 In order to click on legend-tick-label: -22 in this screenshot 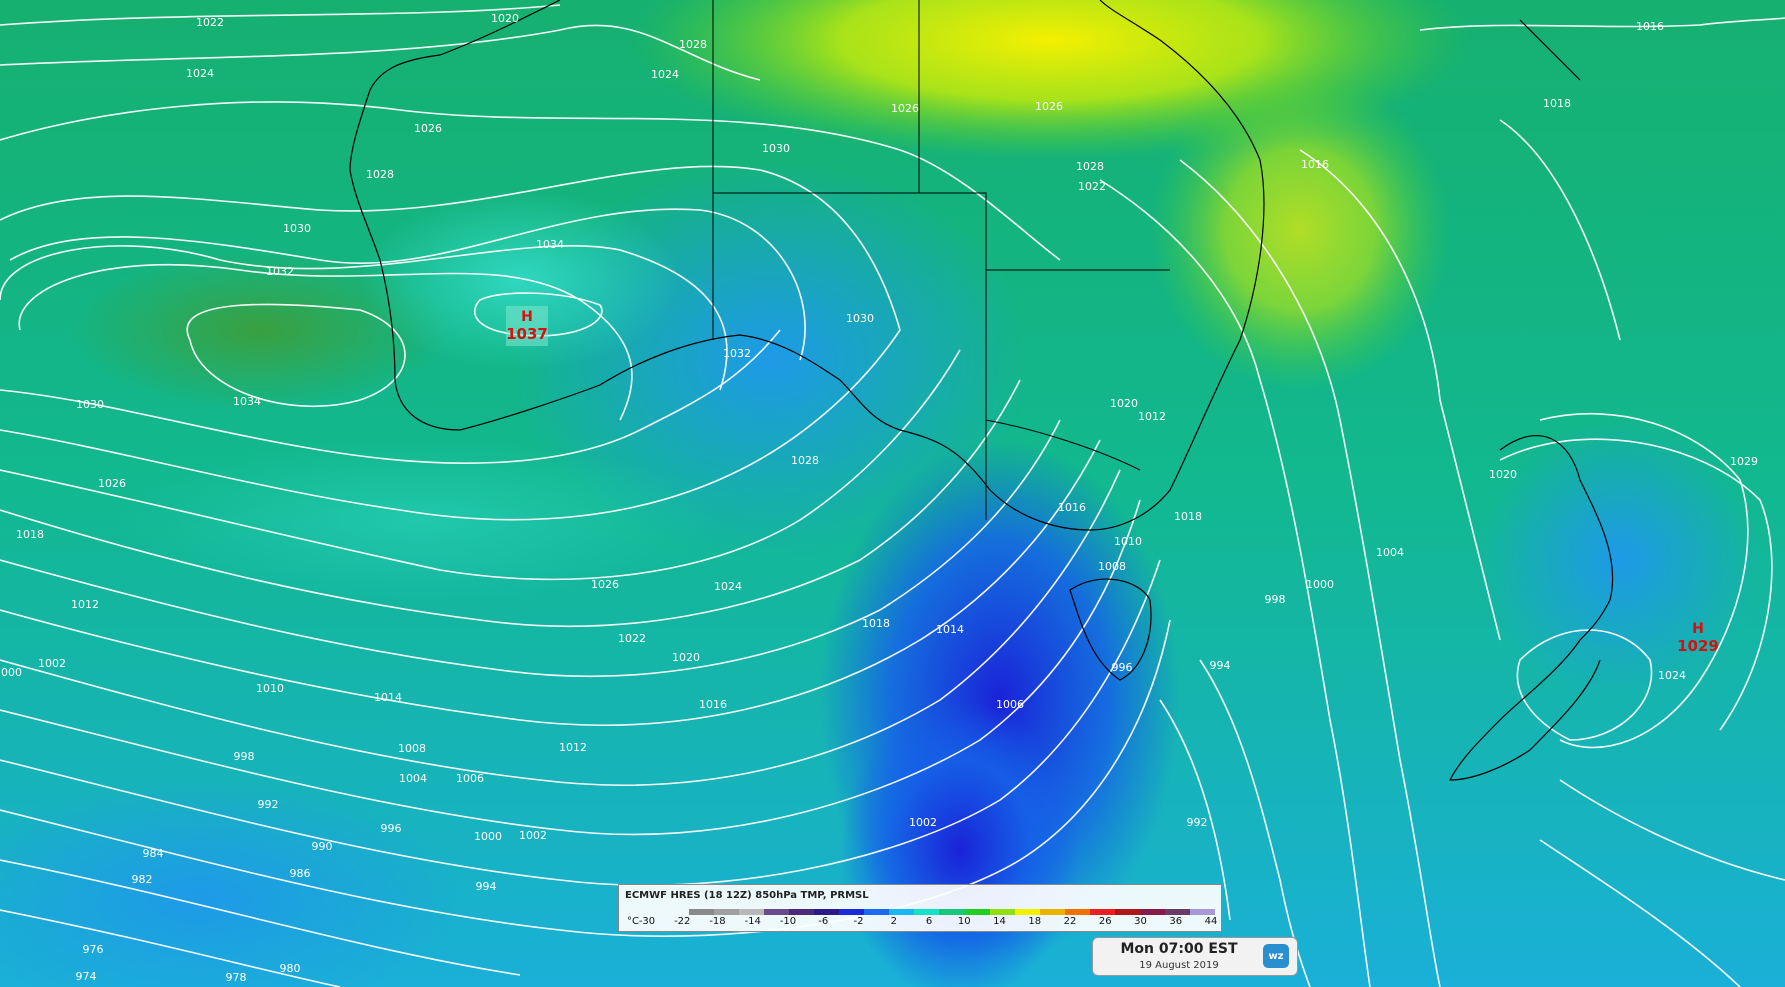, I will do `click(682, 921)`.